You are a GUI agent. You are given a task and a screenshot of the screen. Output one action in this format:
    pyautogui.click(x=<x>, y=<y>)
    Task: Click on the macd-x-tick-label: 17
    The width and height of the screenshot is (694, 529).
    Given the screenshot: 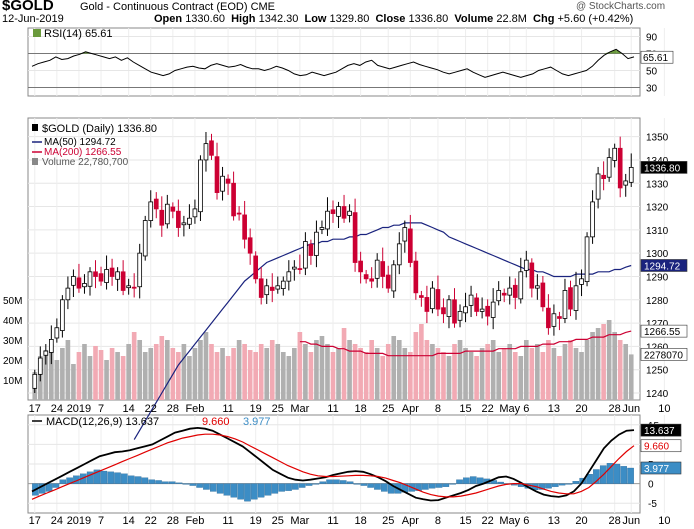 What is the action you would take?
    pyautogui.click(x=35, y=521)
    